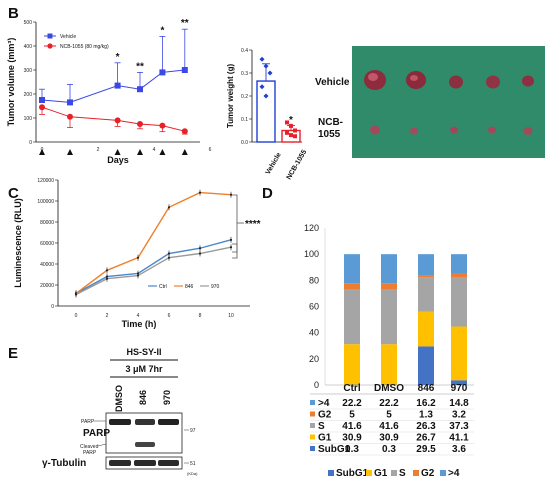 The height and width of the screenshot is (483, 550). What do you see at coordinates (324, 403) in the screenshot?
I see `table-row-label: >4` at bounding box center [324, 403].